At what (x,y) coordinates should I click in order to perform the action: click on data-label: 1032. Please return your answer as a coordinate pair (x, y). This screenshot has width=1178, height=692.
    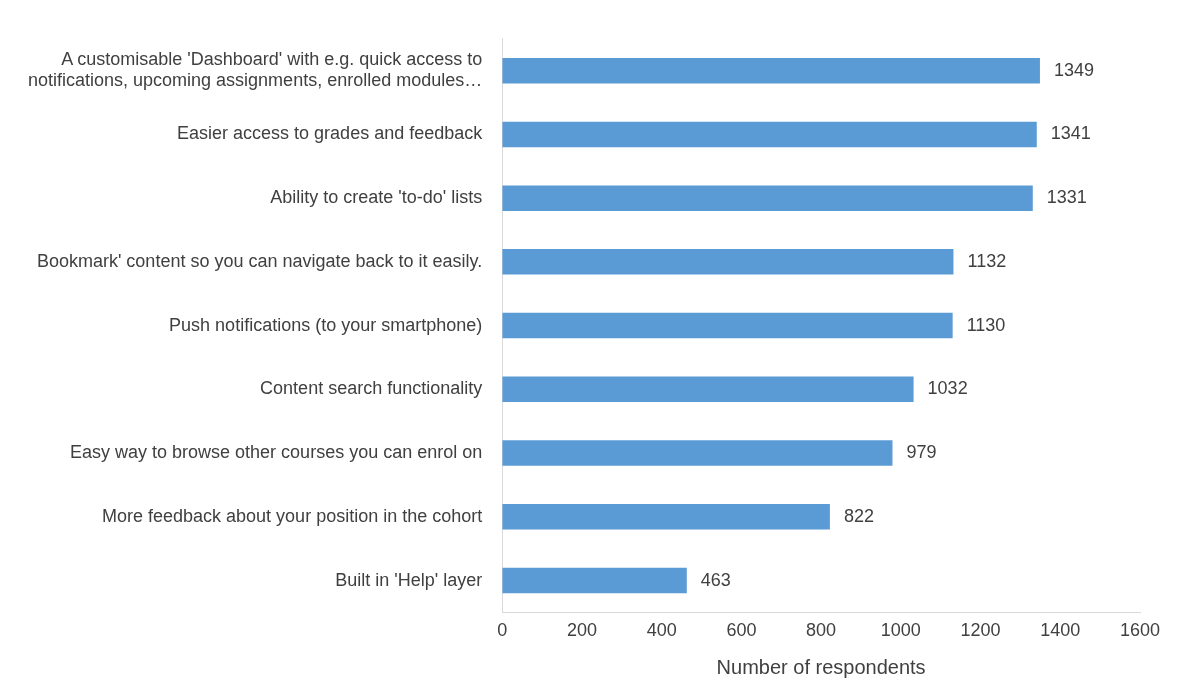
    Looking at the image, I should click on (947, 388).